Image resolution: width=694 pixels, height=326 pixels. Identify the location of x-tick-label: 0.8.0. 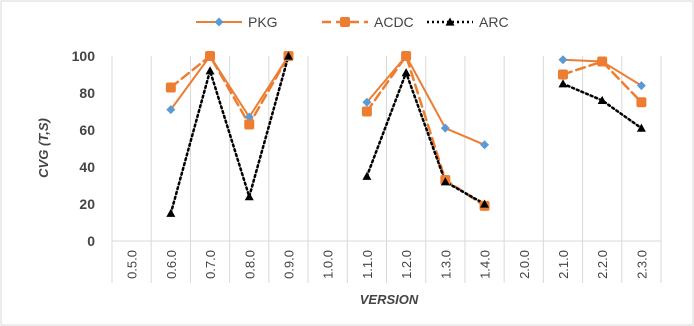
(249, 264).